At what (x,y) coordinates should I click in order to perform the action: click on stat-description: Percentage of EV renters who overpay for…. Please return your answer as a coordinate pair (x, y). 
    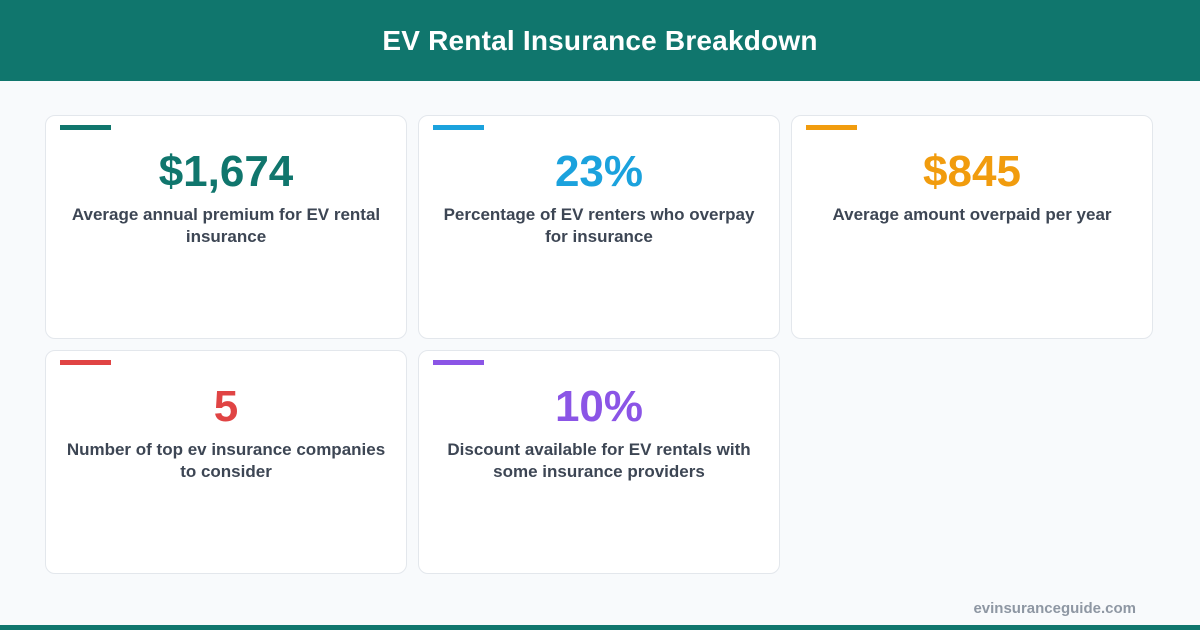
    Looking at the image, I should click on (599, 225).